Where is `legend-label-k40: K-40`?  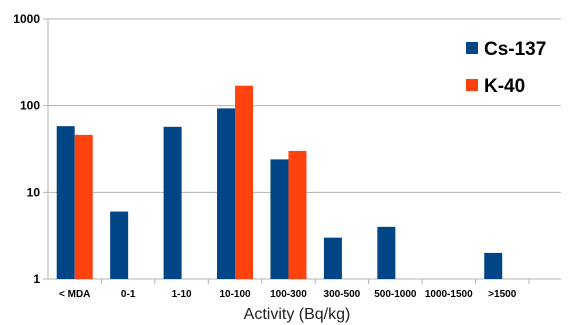 legend-label-k40: K-40 is located at coordinates (504, 86).